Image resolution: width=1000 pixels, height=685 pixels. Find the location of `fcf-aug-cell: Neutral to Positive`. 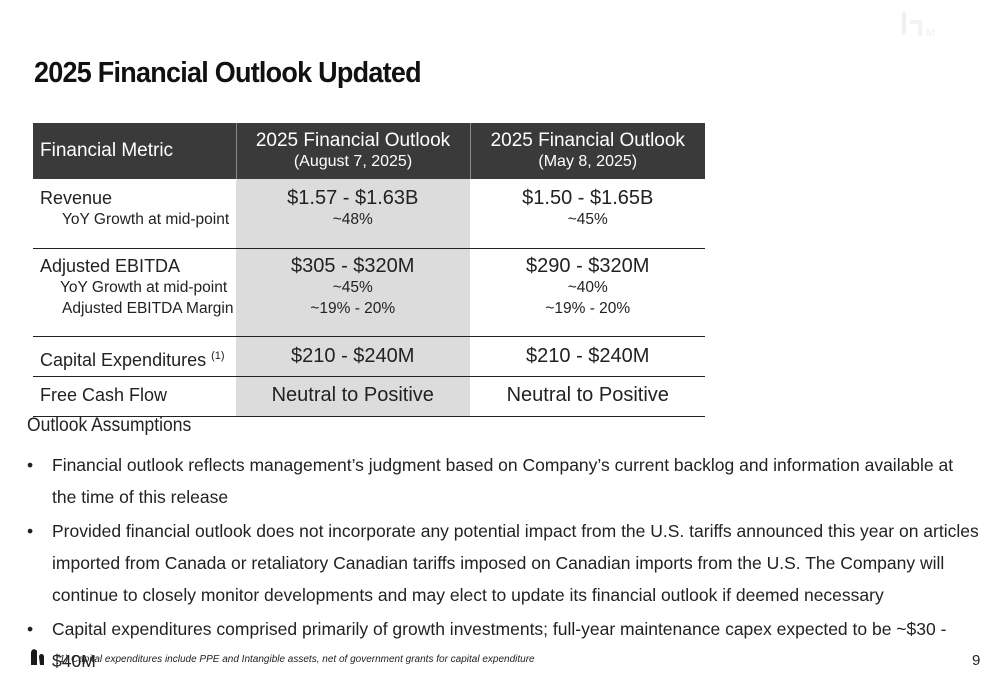

fcf-aug-cell: Neutral to Positive is located at coordinates (353, 396).